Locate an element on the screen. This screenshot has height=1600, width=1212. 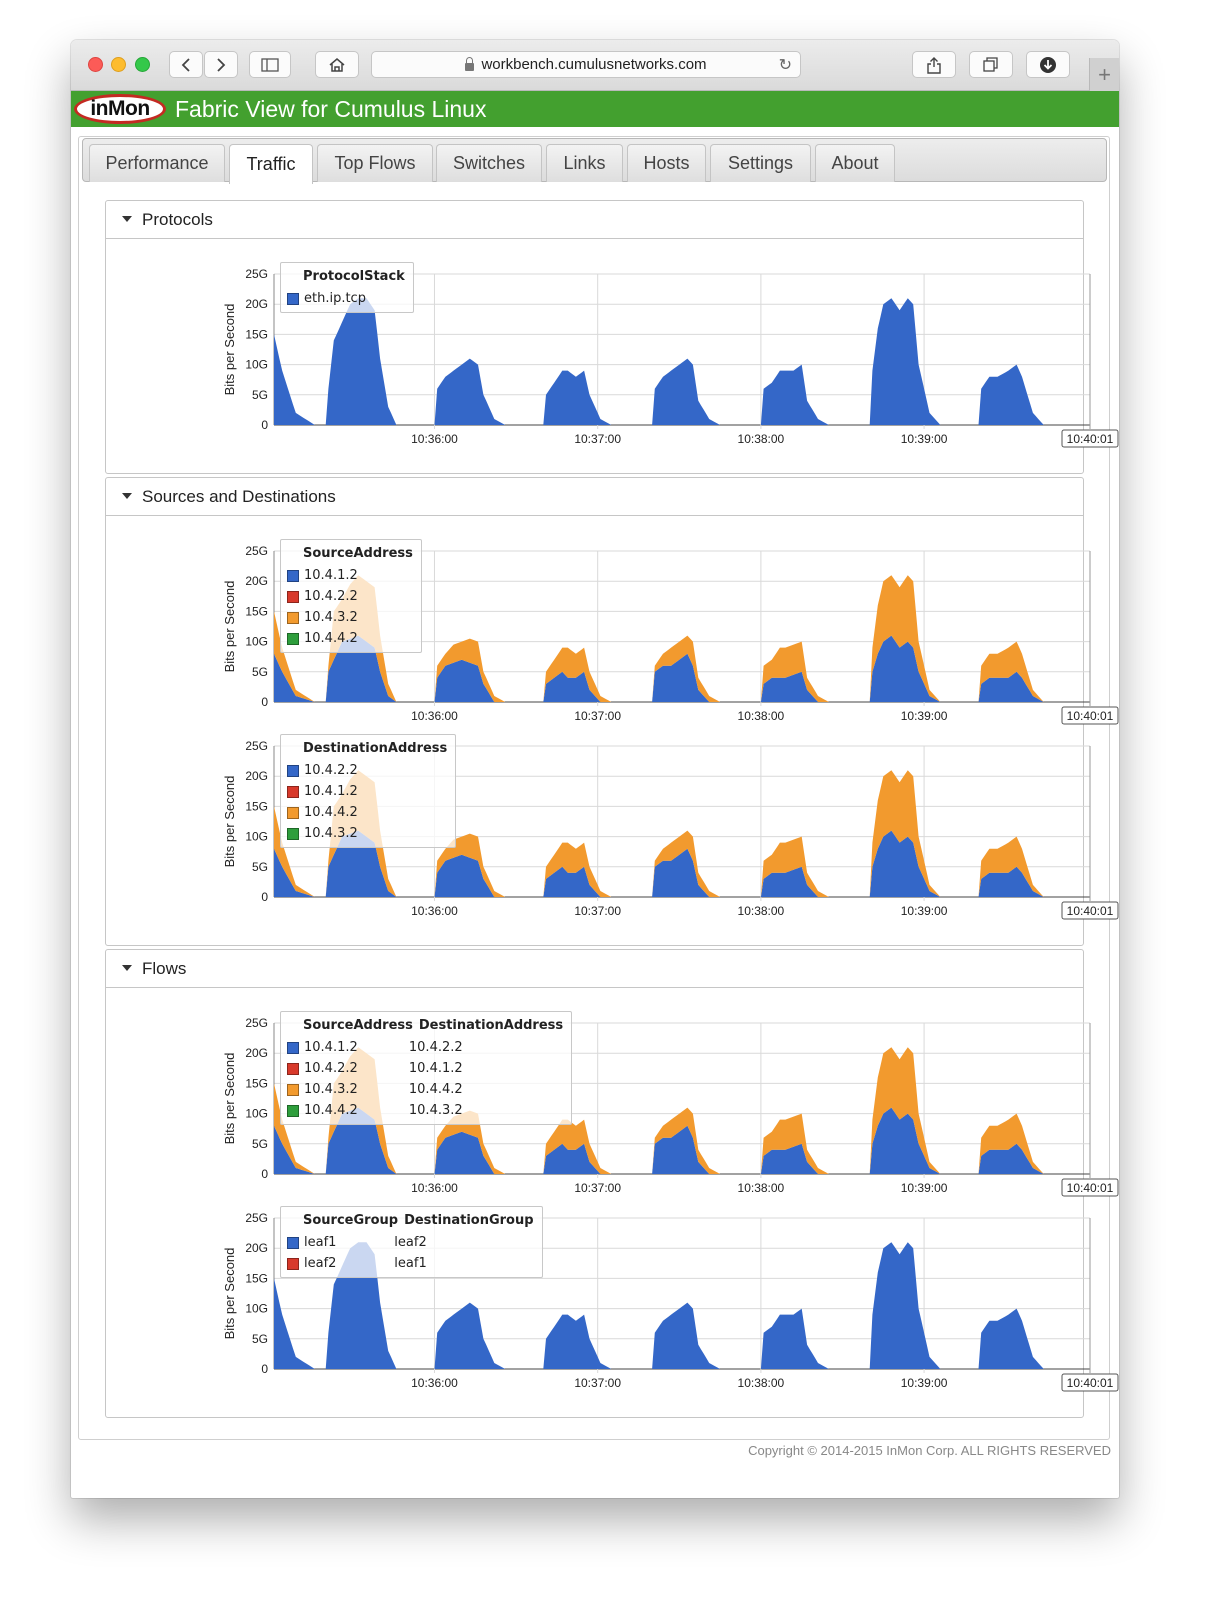
minimize-window-button is located at coordinates (118, 64).